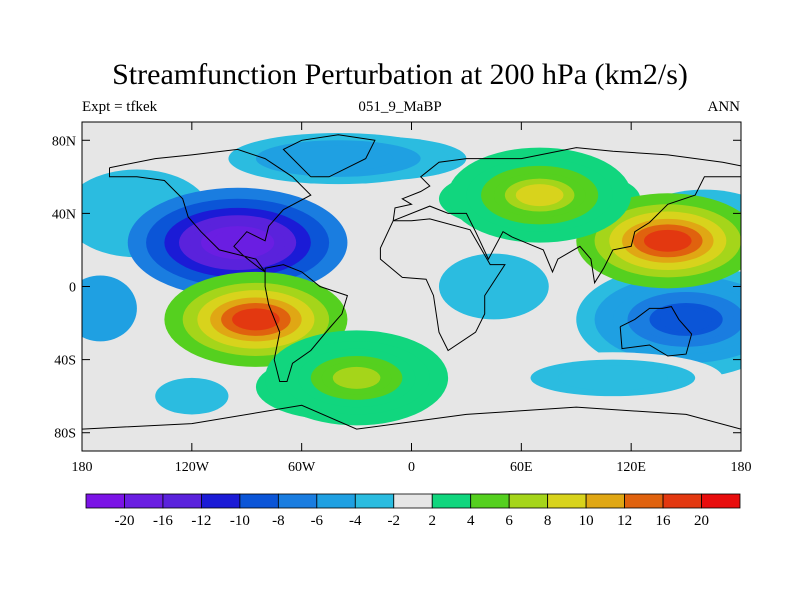 This screenshot has height=600, width=800. I want to click on x-tick-label: 0, so click(411, 467).